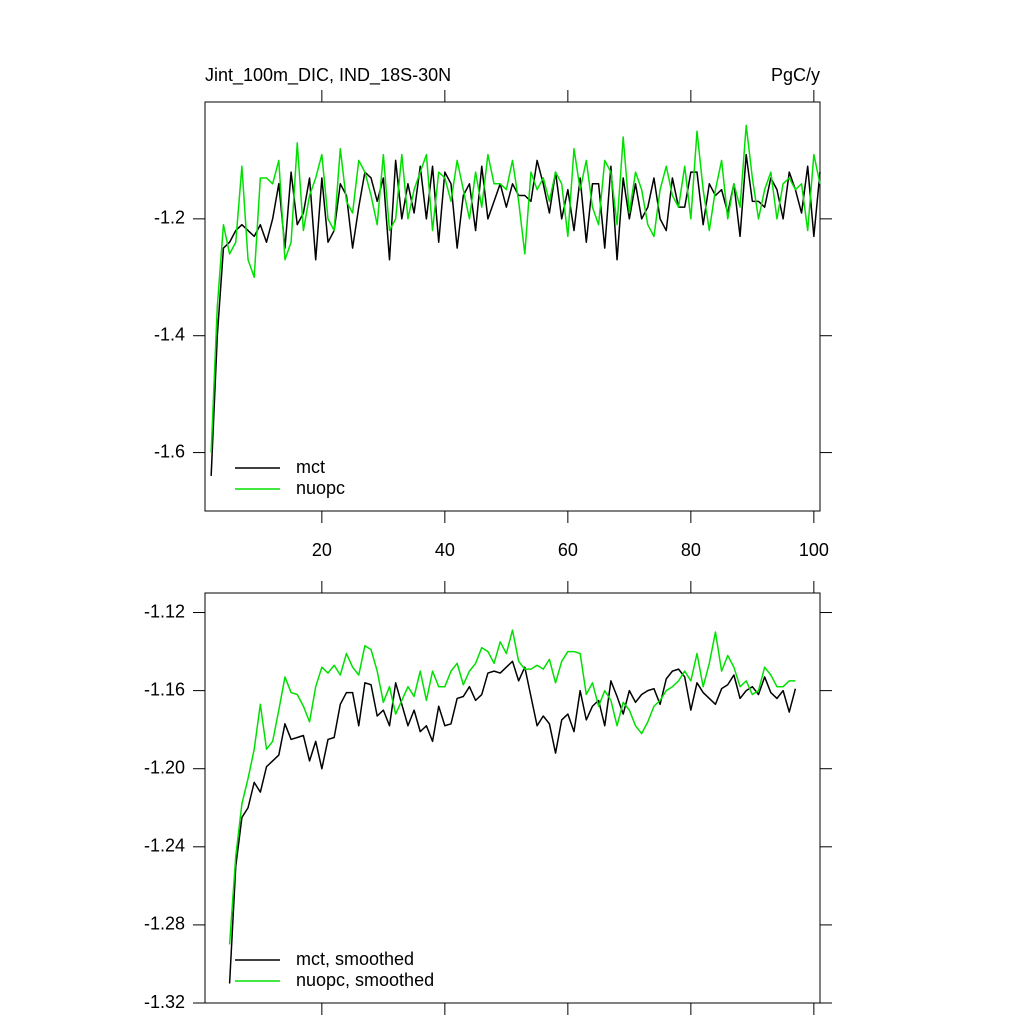  Describe the element at coordinates (169, 218) in the screenshot. I see `y-tick-label: -1.2` at that location.